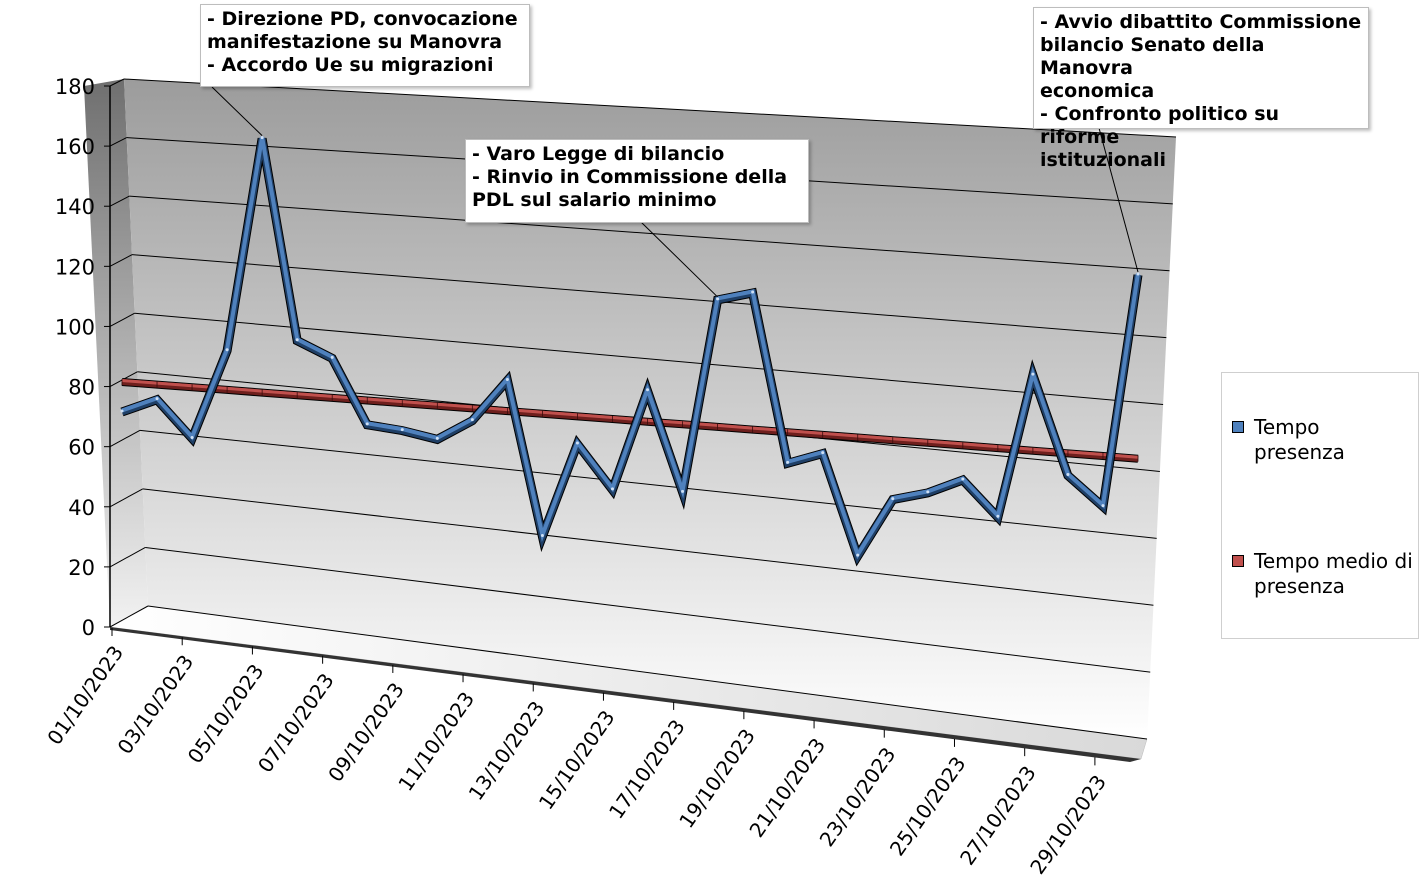  I want to click on x-tick-label: 15/10/2023, so click(577, 760).